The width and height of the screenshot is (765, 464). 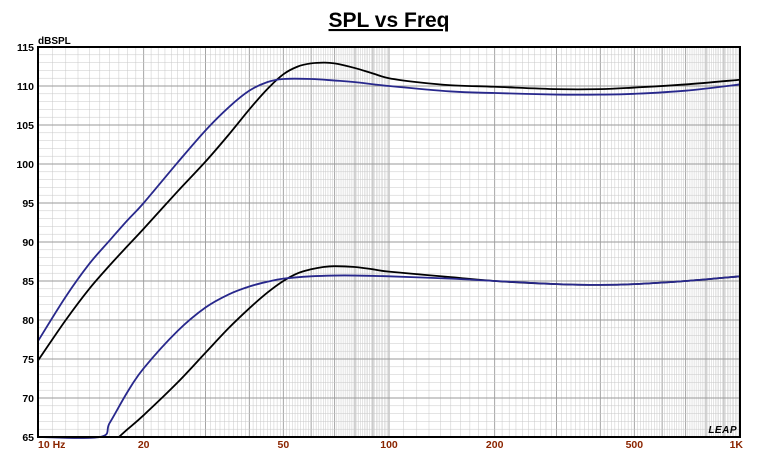 I want to click on y-tick-label: 65, so click(x=28, y=438).